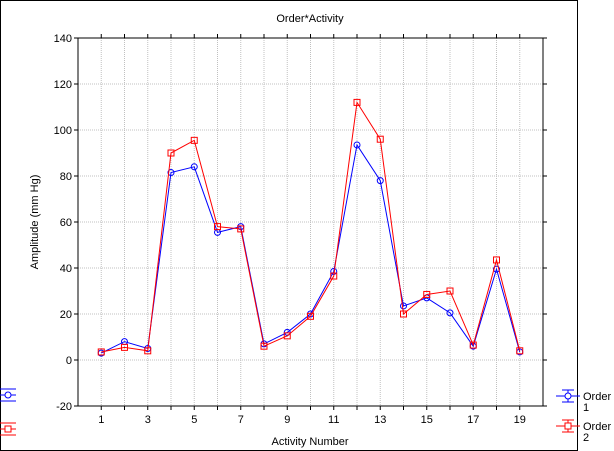  Describe the element at coordinates (333, 420) in the screenshot. I see `x-tick-label: 11` at that location.